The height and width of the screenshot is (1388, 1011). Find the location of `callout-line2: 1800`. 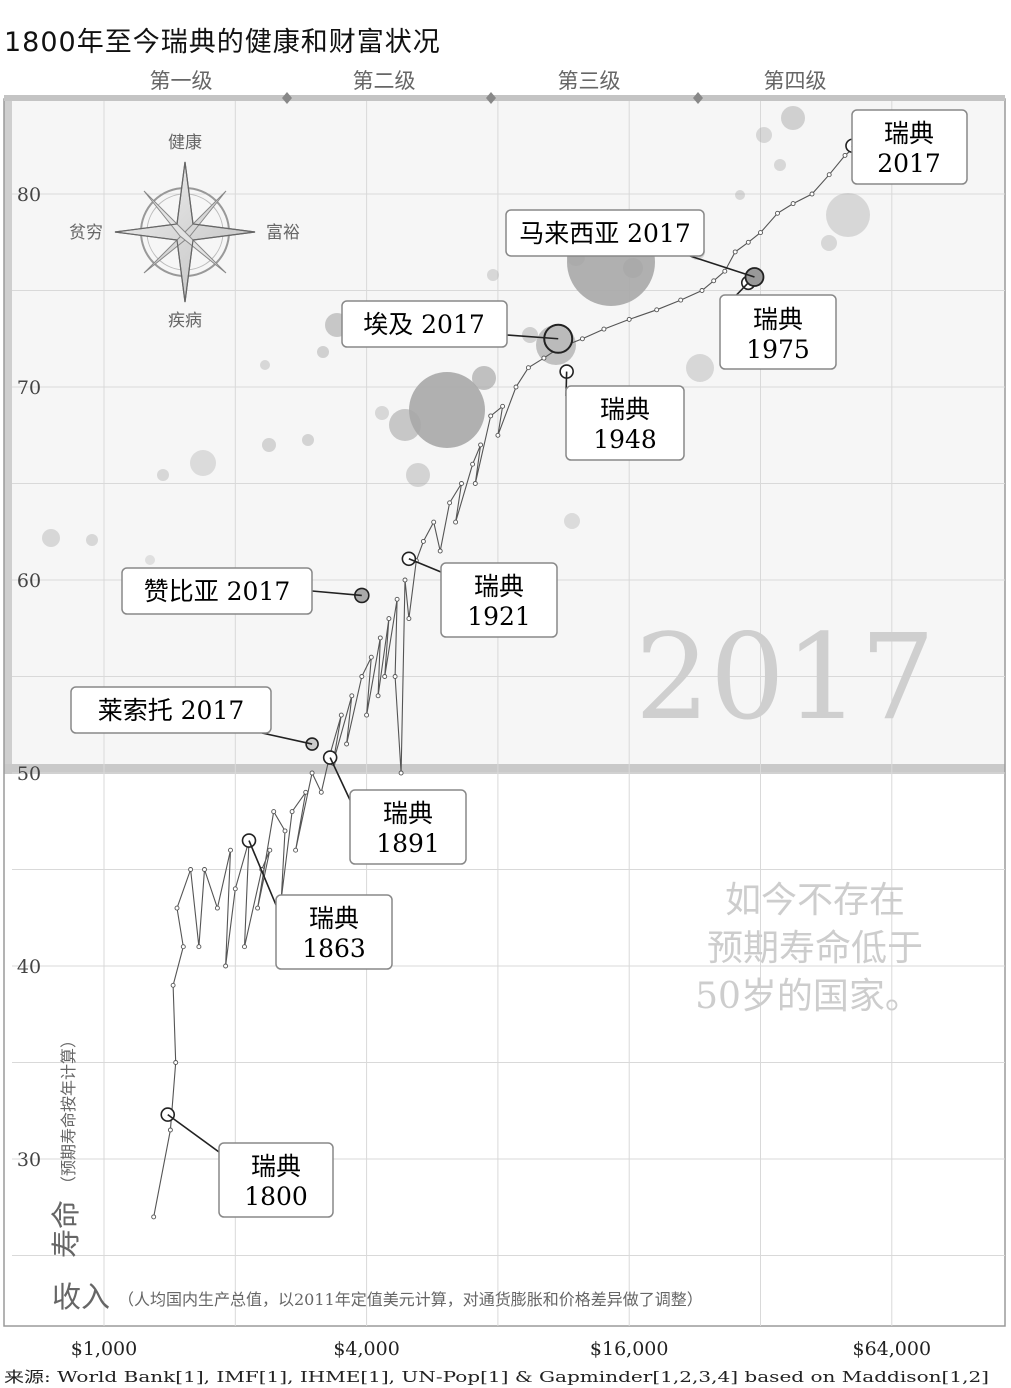

callout-line2: 1800 is located at coordinates (276, 1196).